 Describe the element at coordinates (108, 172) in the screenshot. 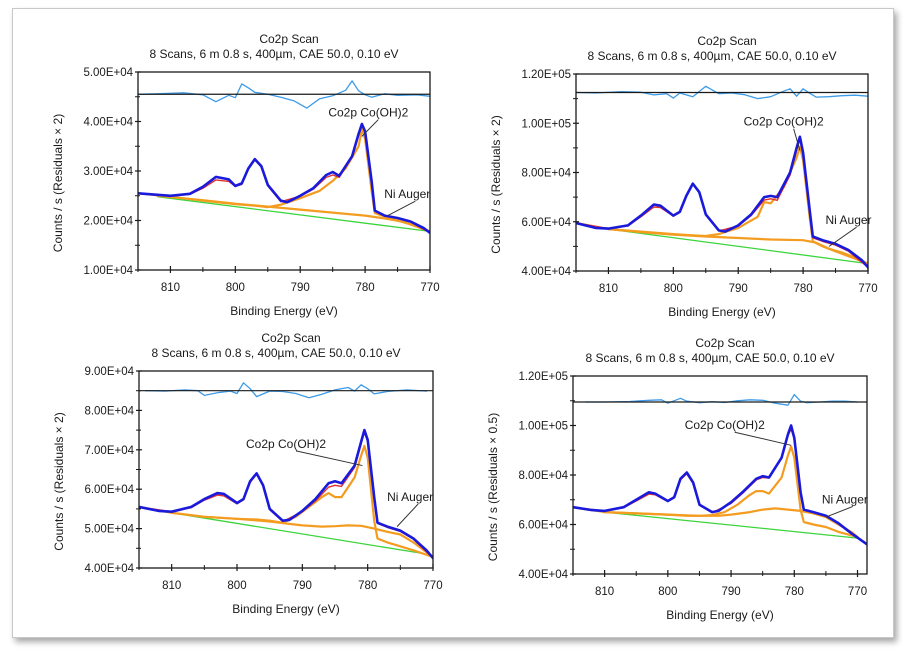

I see `y-tick-label: 3.00E+04` at that location.